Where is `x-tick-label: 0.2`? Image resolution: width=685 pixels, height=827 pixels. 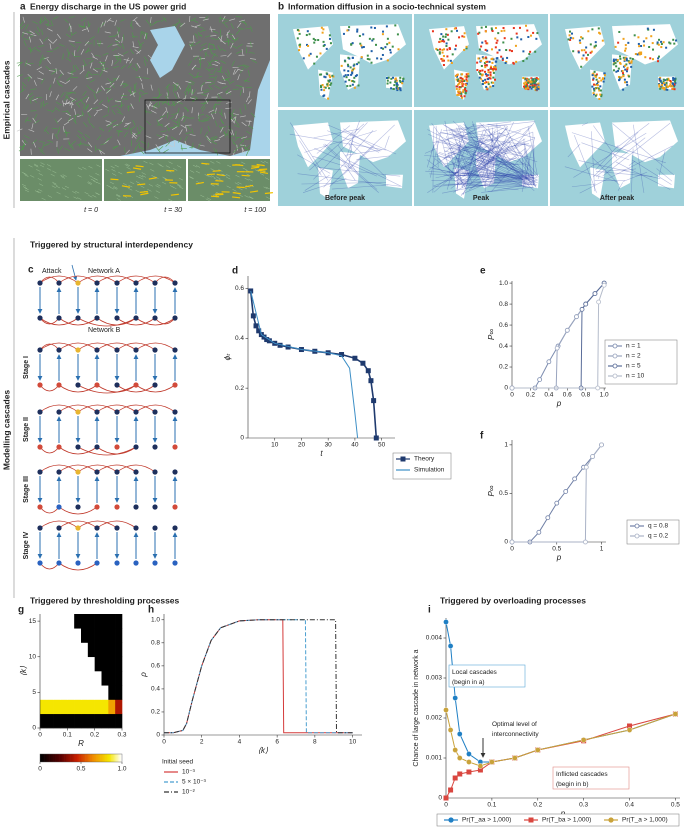 x-tick-label: 0.2 is located at coordinates (530, 395).